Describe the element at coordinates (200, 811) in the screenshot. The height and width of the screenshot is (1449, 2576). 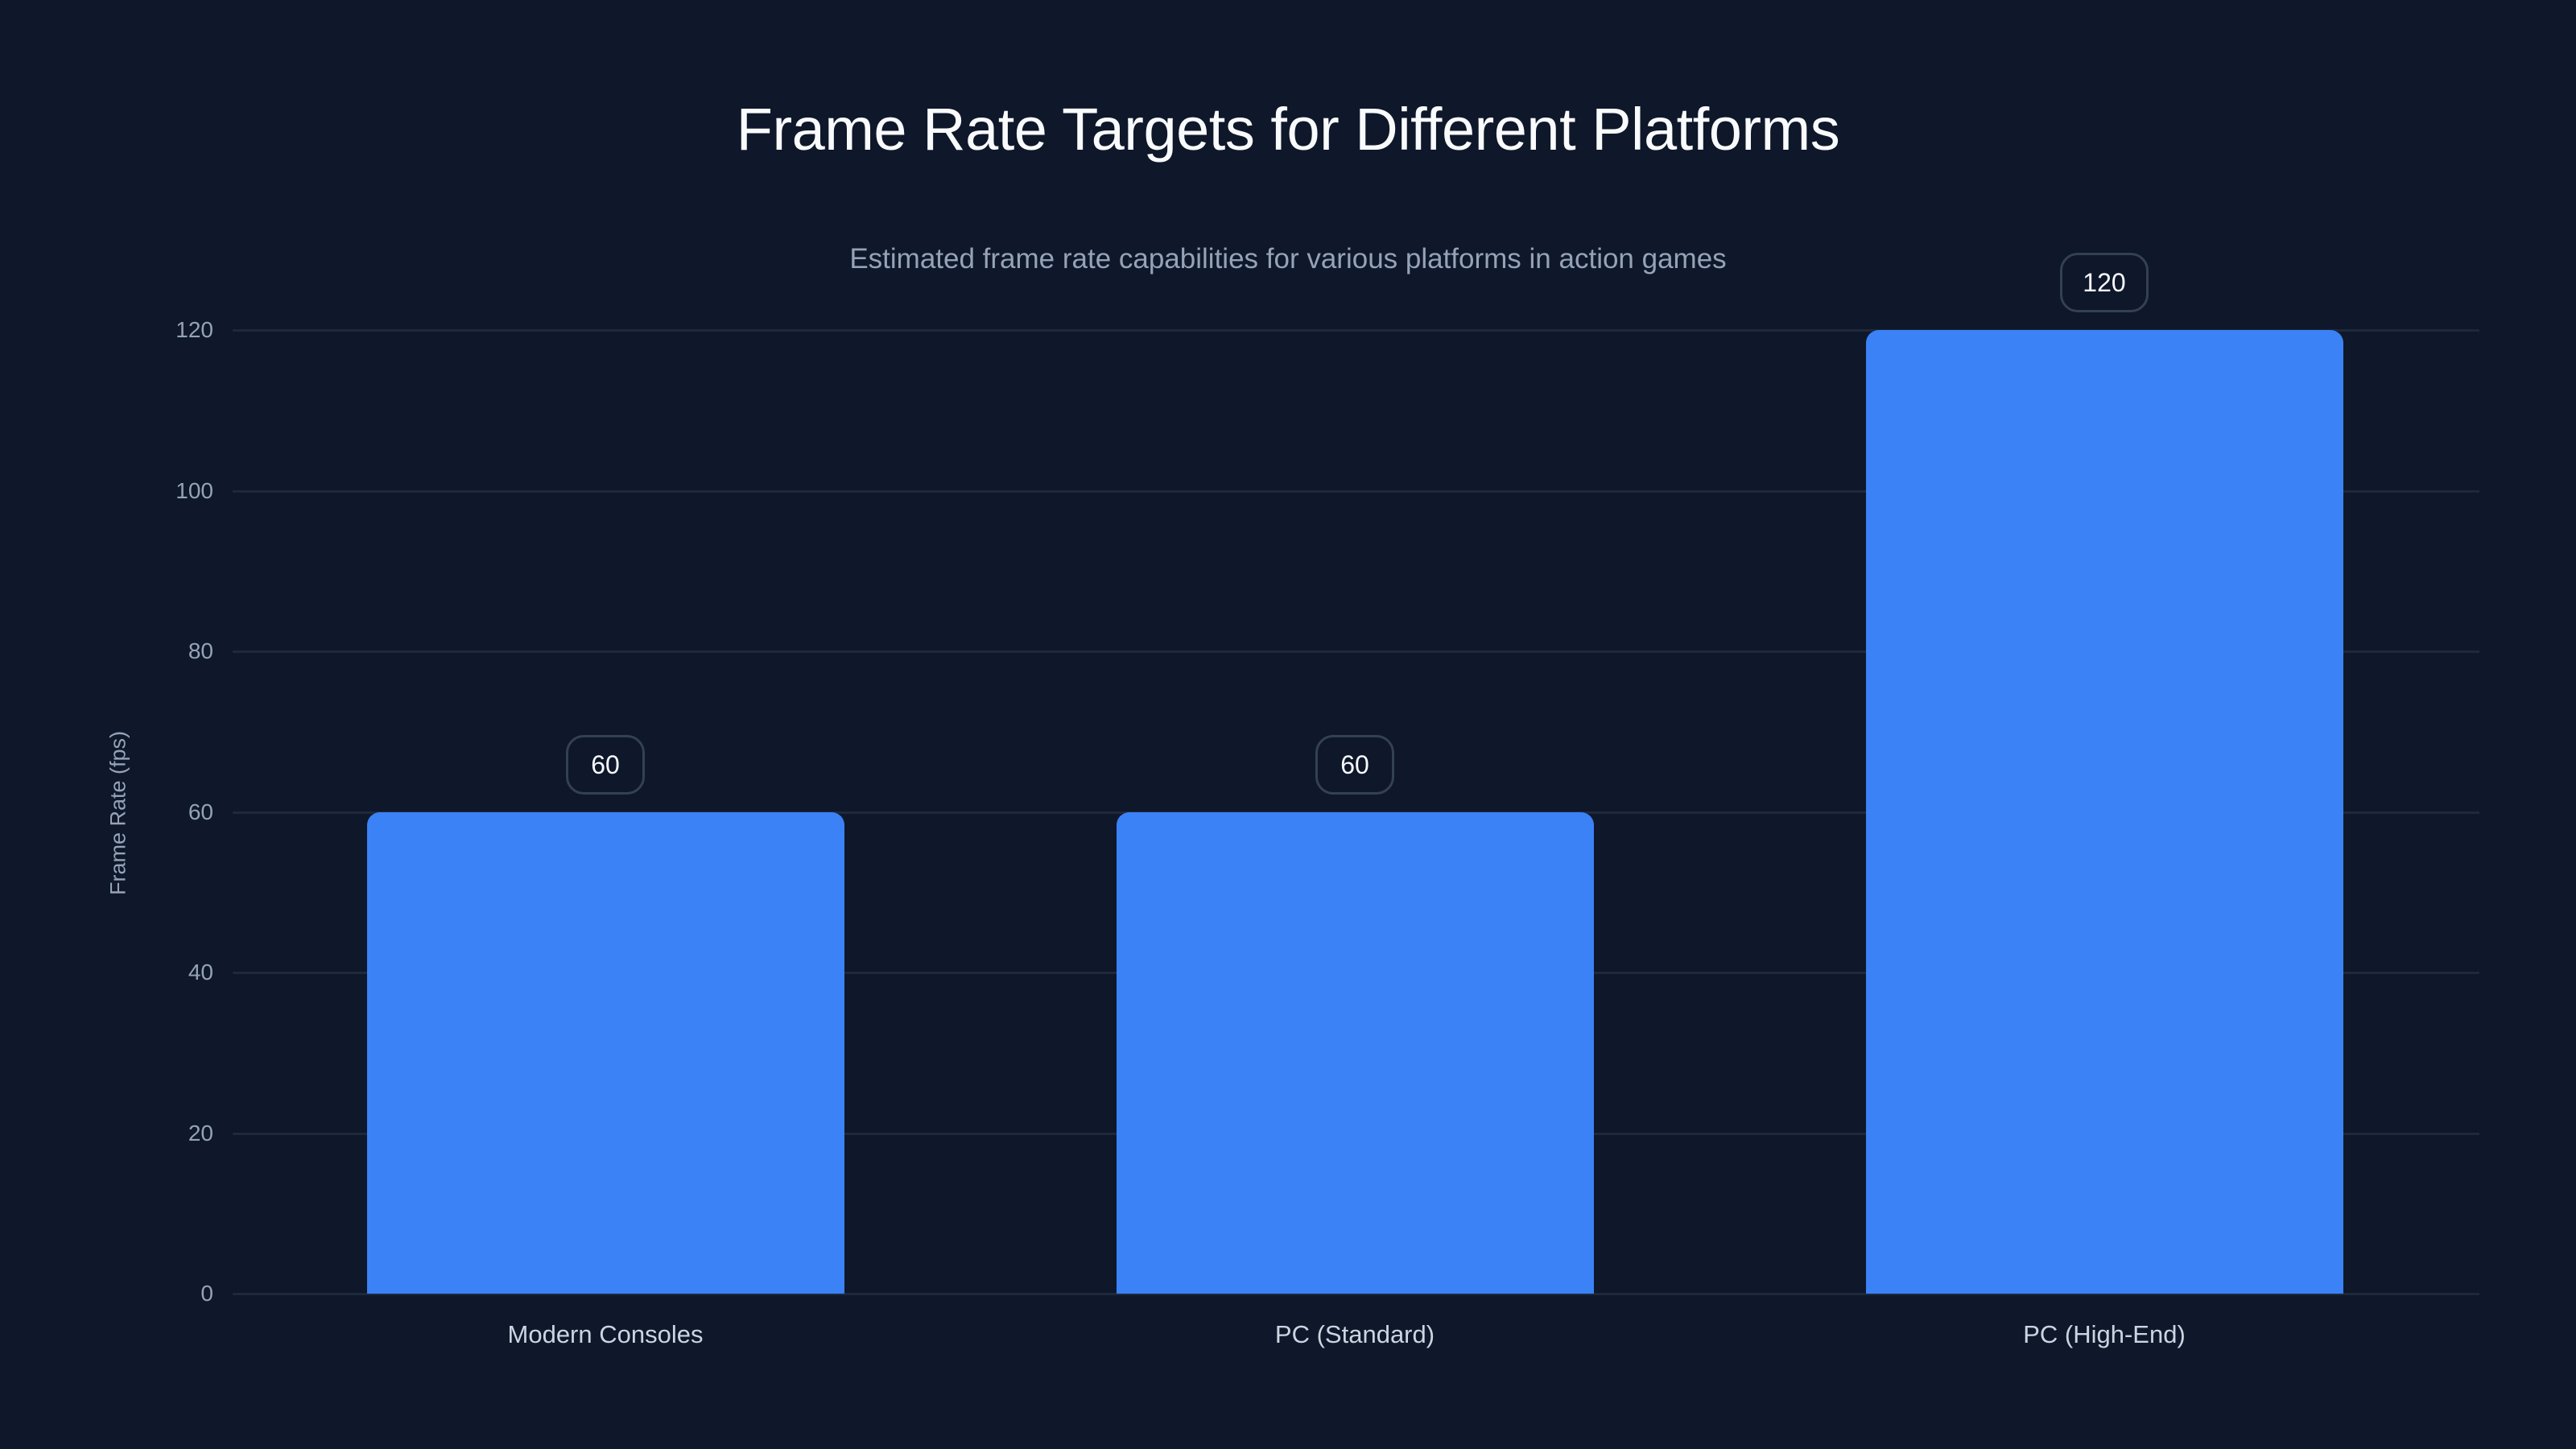
I see `y-tick-label: 60` at that location.